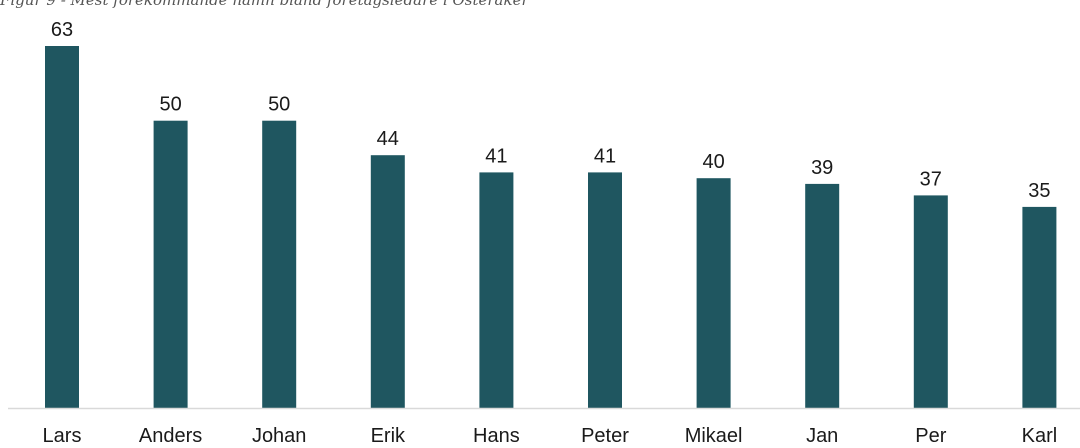 This screenshot has height=448, width=1080. Describe the element at coordinates (605, 156) in the screenshot. I see `value-label-peter: 41` at that location.